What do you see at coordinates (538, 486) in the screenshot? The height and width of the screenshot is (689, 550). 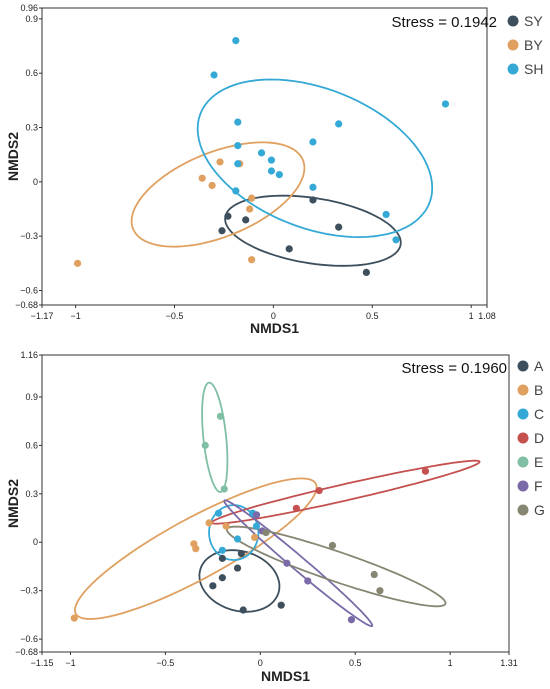 I see `legend-label-F: F` at bounding box center [538, 486].